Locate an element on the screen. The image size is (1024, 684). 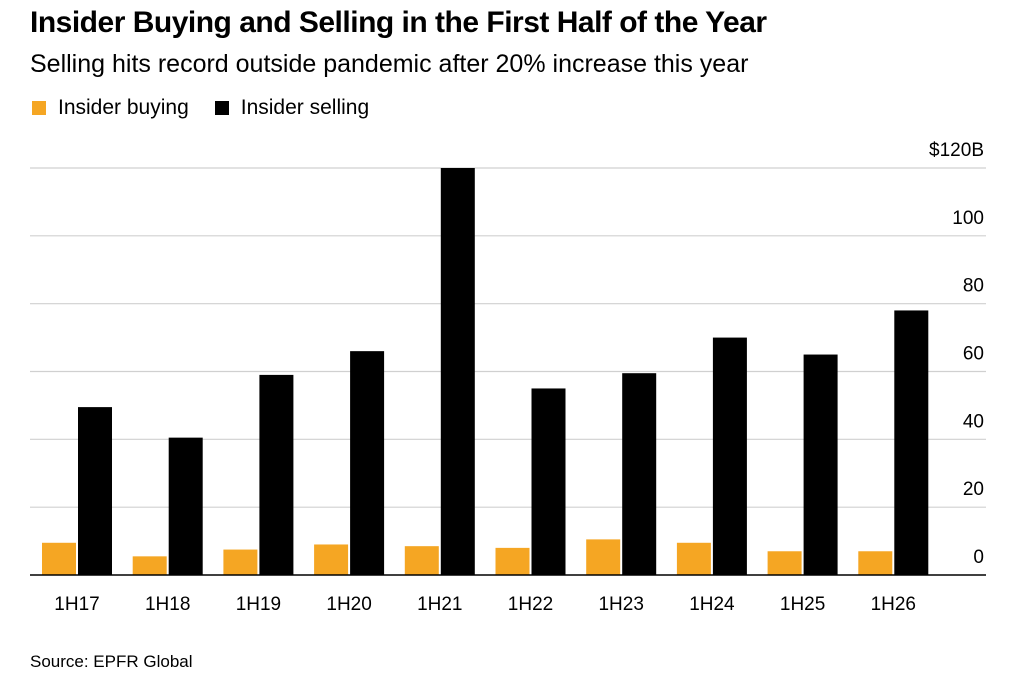
bar-selling-1H25 is located at coordinates (820, 464).